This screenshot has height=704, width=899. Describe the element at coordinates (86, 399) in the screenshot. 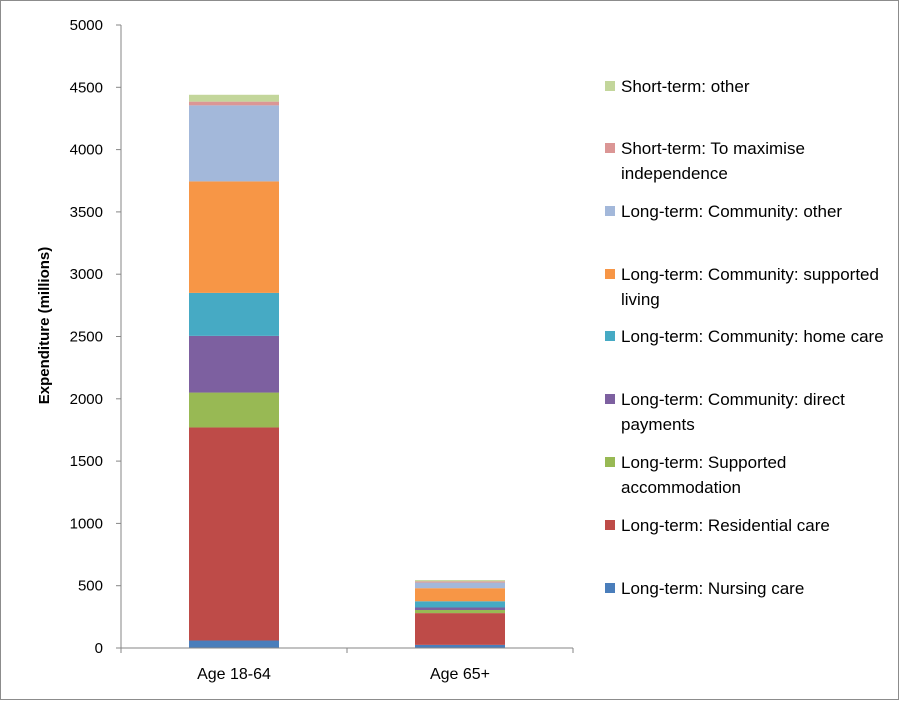

I see `y-tick-label: 2000` at that location.